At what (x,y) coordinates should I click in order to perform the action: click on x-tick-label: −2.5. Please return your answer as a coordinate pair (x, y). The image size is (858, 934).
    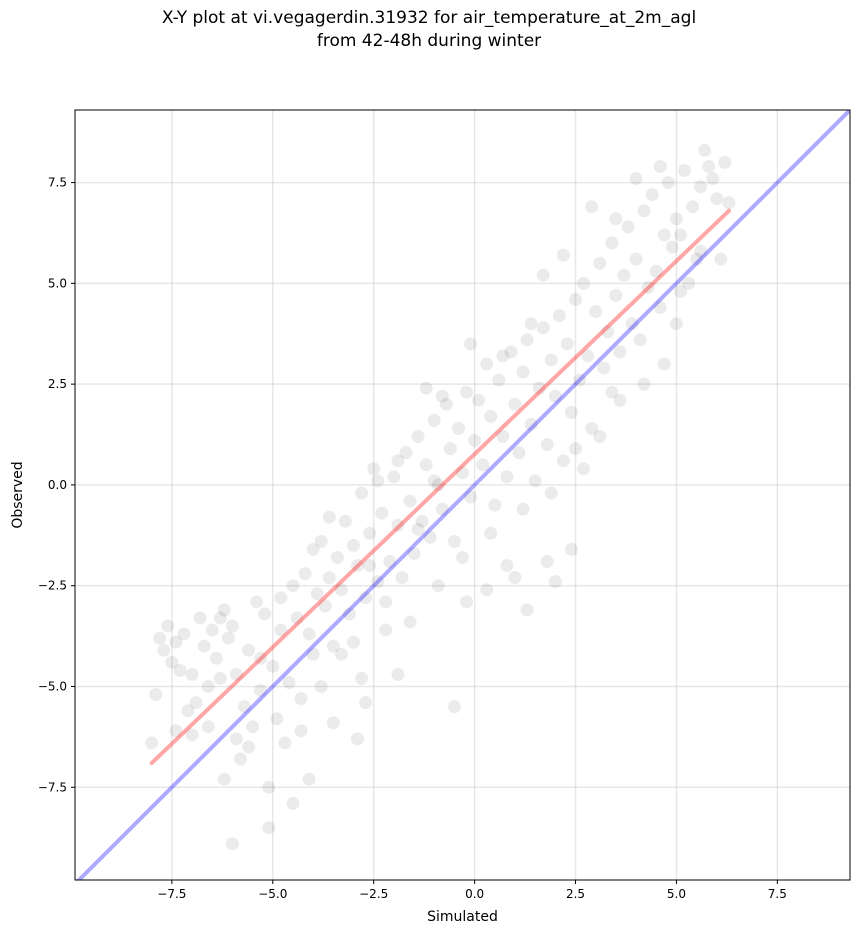
    Looking at the image, I should click on (373, 894).